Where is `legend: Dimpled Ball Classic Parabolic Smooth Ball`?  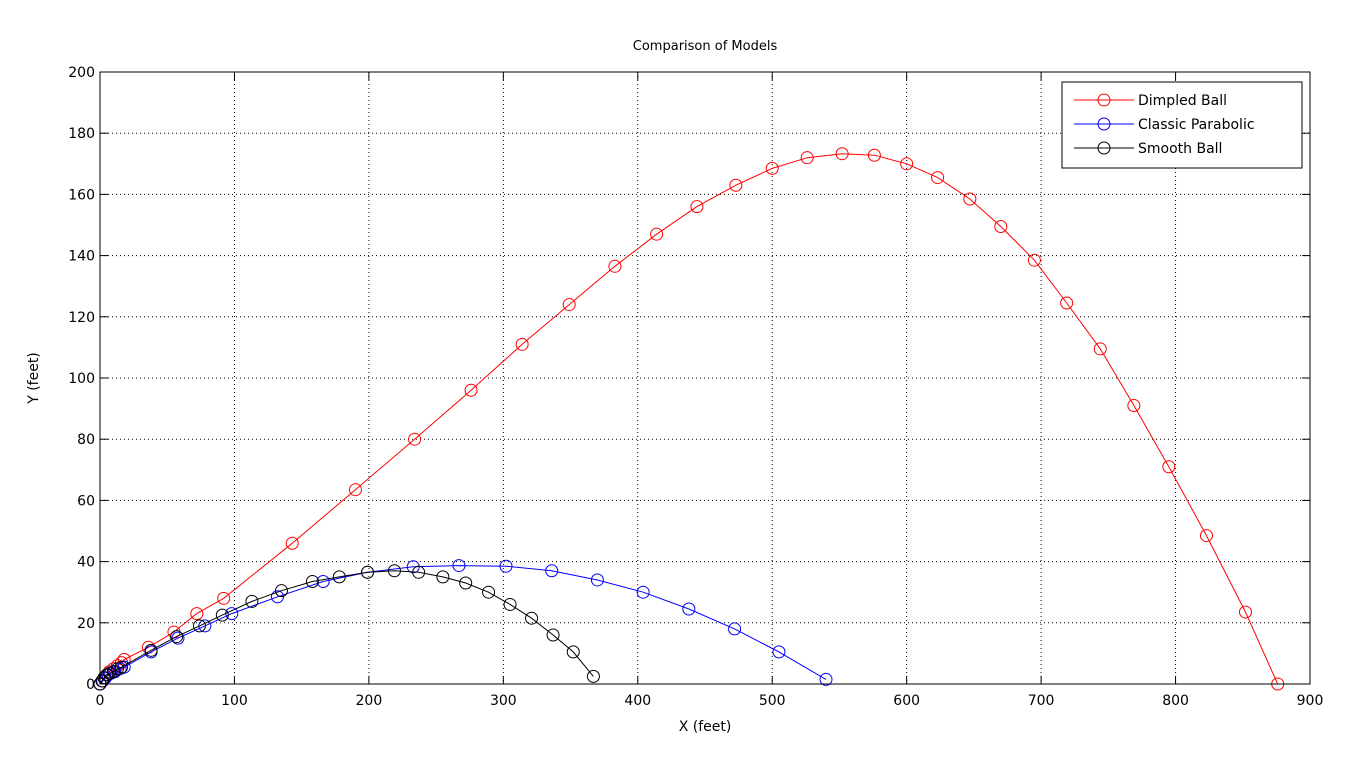
legend: Dimpled Ball Classic Parabolic Smooth Ball is located at coordinates (1182, 125).